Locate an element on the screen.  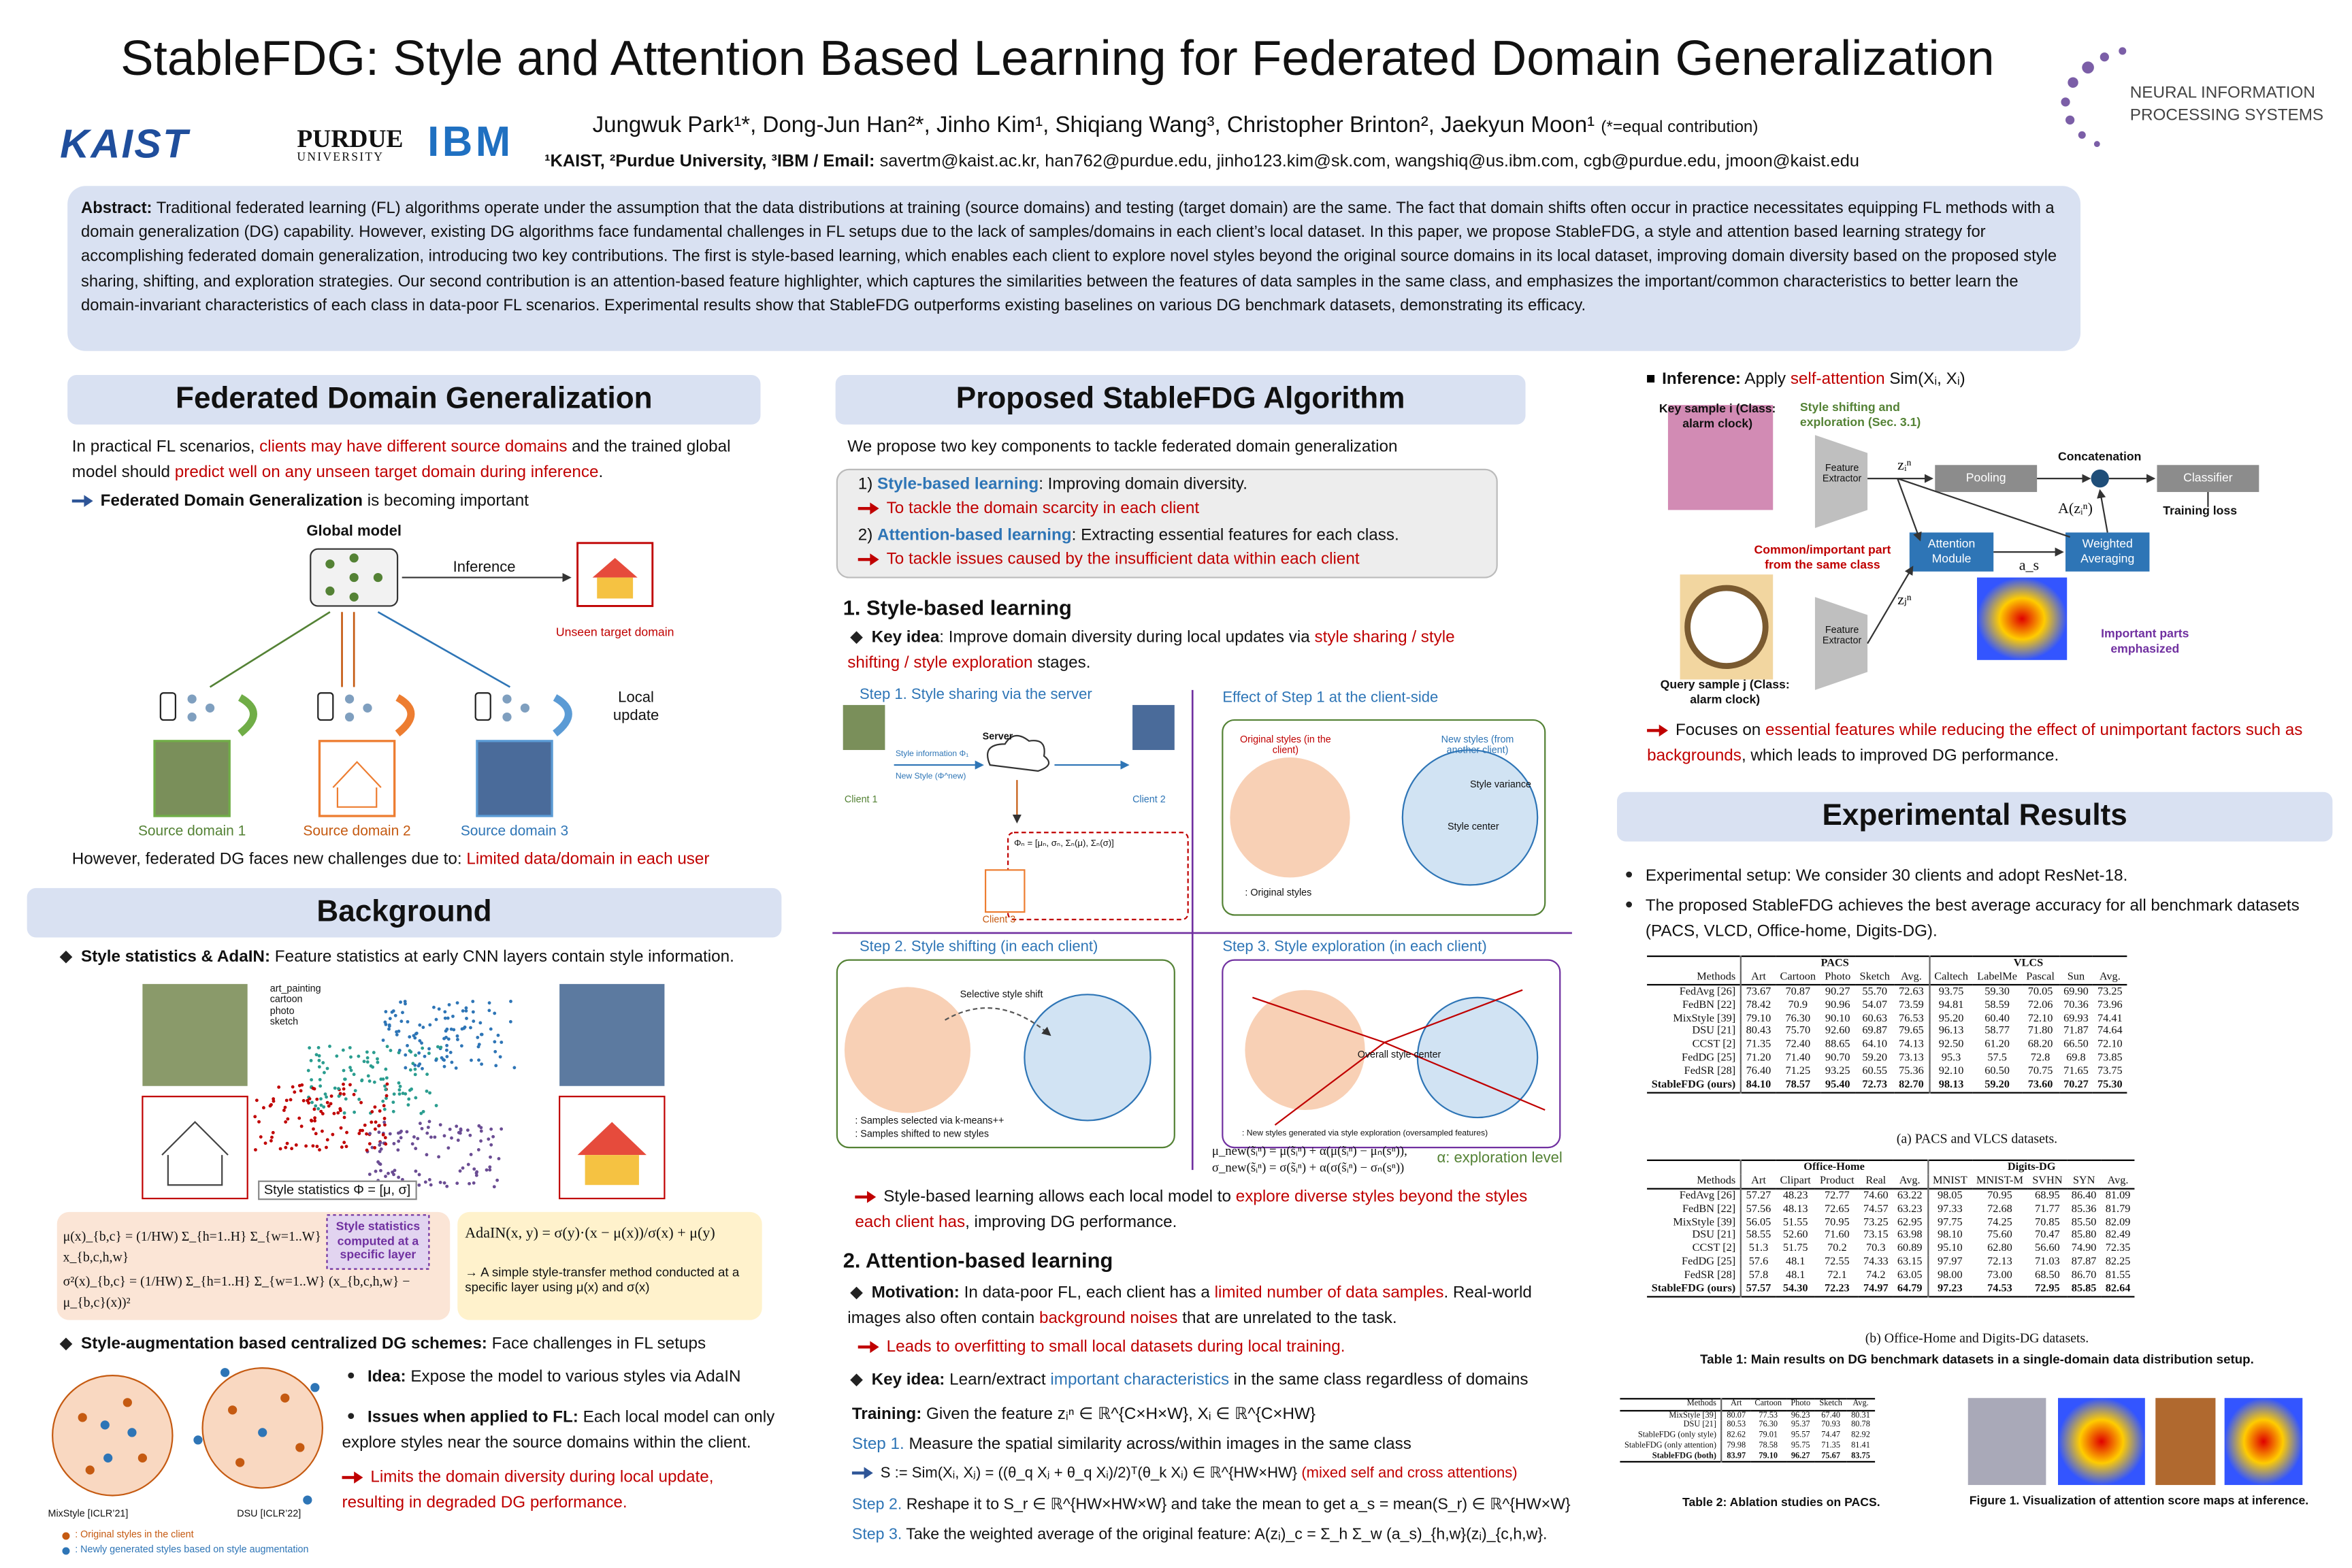
text-segment: (mixed self and cross attentions) is located at coordinates (1410, 1474).